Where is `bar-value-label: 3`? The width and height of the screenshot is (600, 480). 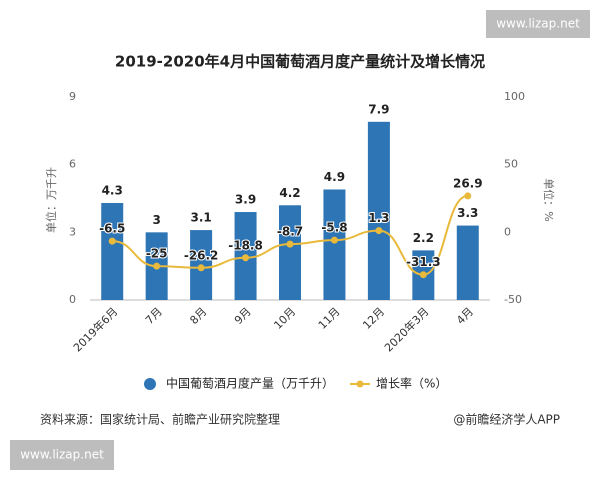
bar-value-label: 3 is located at coordinates (156, 220).